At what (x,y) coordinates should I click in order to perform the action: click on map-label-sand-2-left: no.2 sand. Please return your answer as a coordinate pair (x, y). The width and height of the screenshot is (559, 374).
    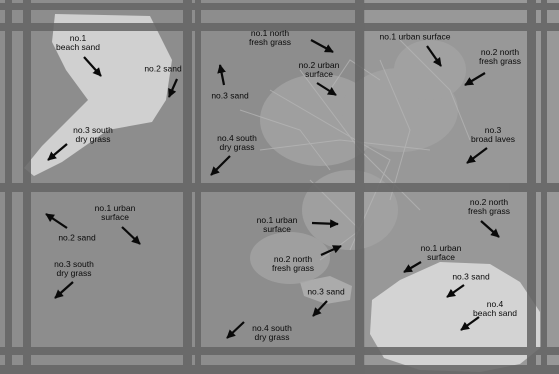
    Looking at the image, I should click on (77, 237).